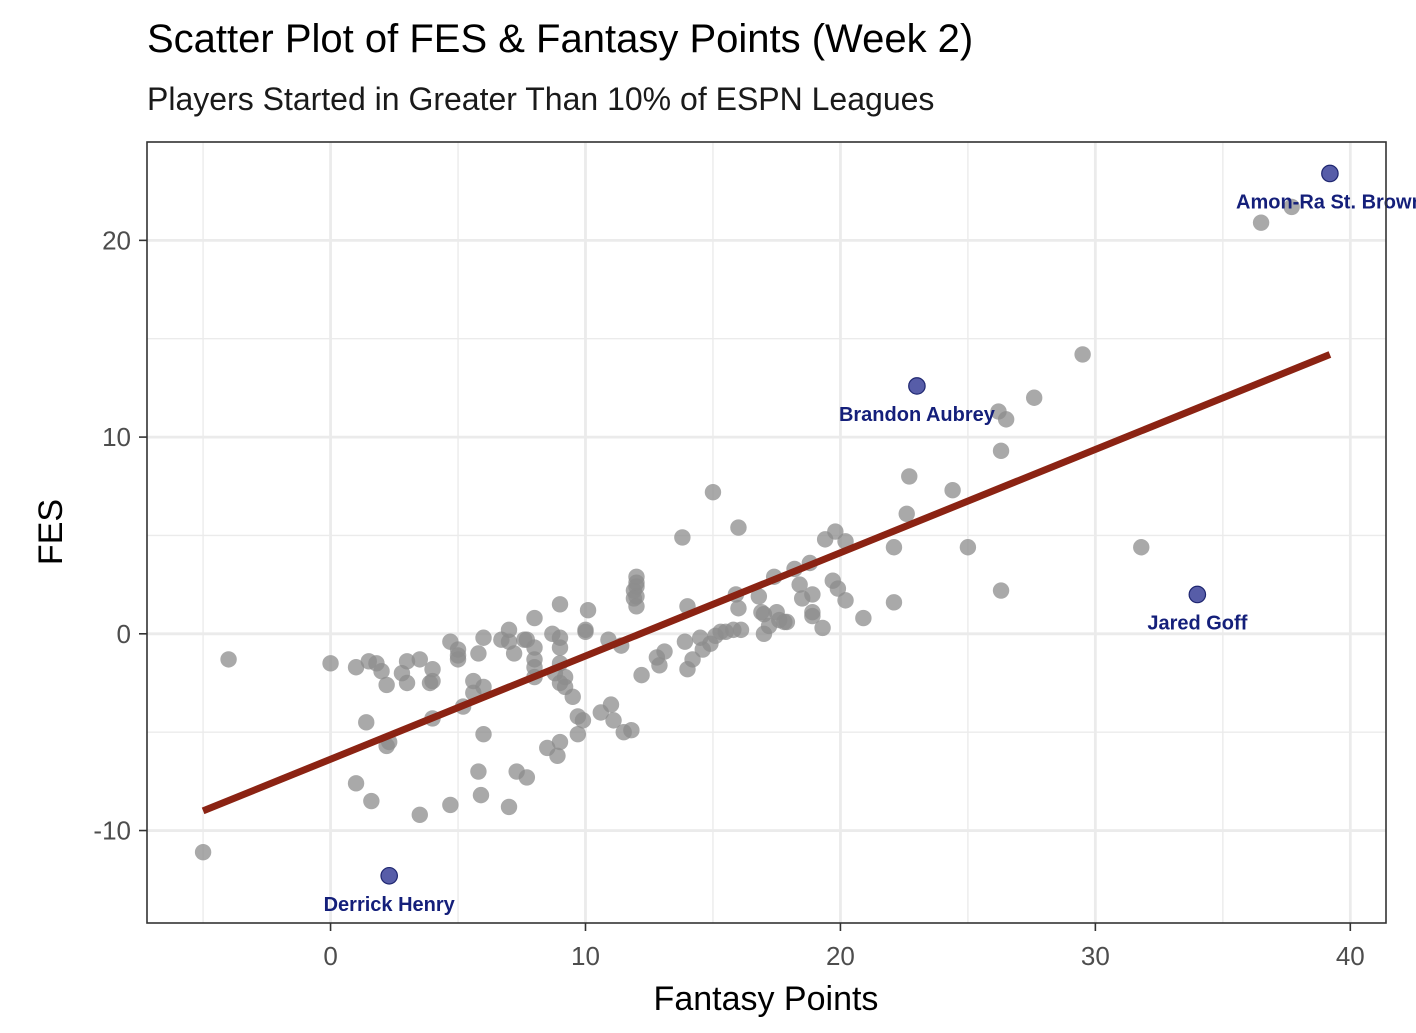 This screenshot has width=1416, height=1033. I want to click on x-tick-label: 0, so click(330, 956).